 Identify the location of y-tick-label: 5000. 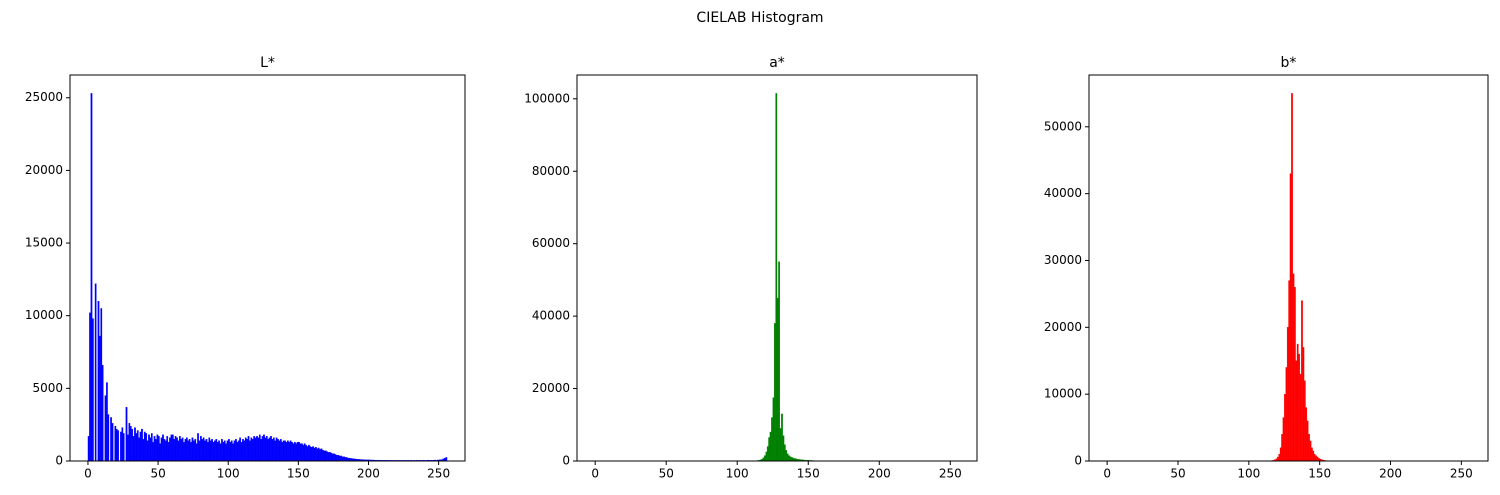
(47, 388).